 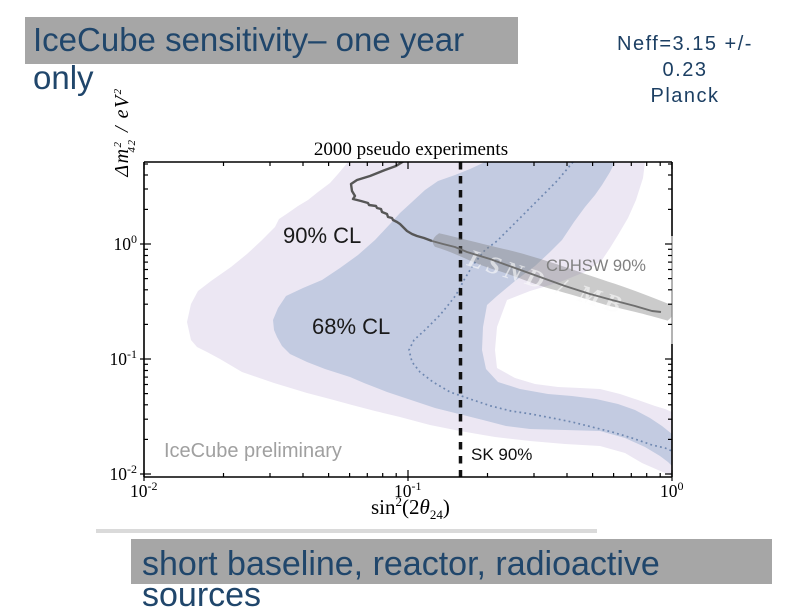 I want to click on svg-text: sin2(2θ24), so click(x=410, y=508).